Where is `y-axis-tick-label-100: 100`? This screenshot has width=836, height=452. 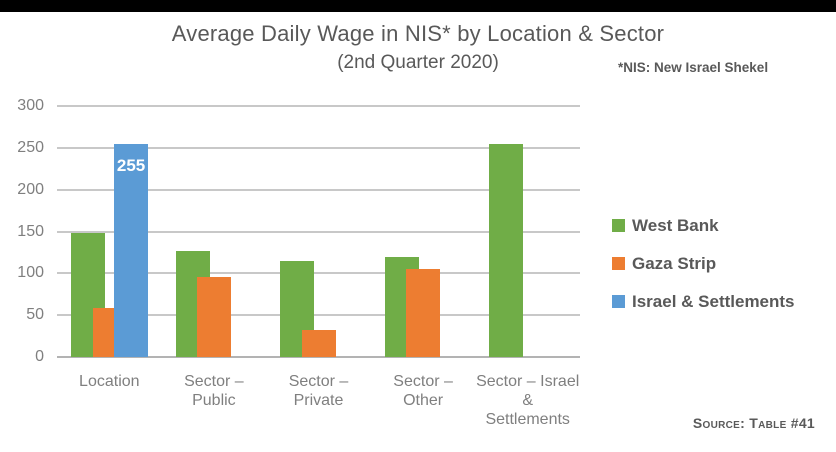
y-axis-tick-label-100: 100 is located at coordinates (30, 273).